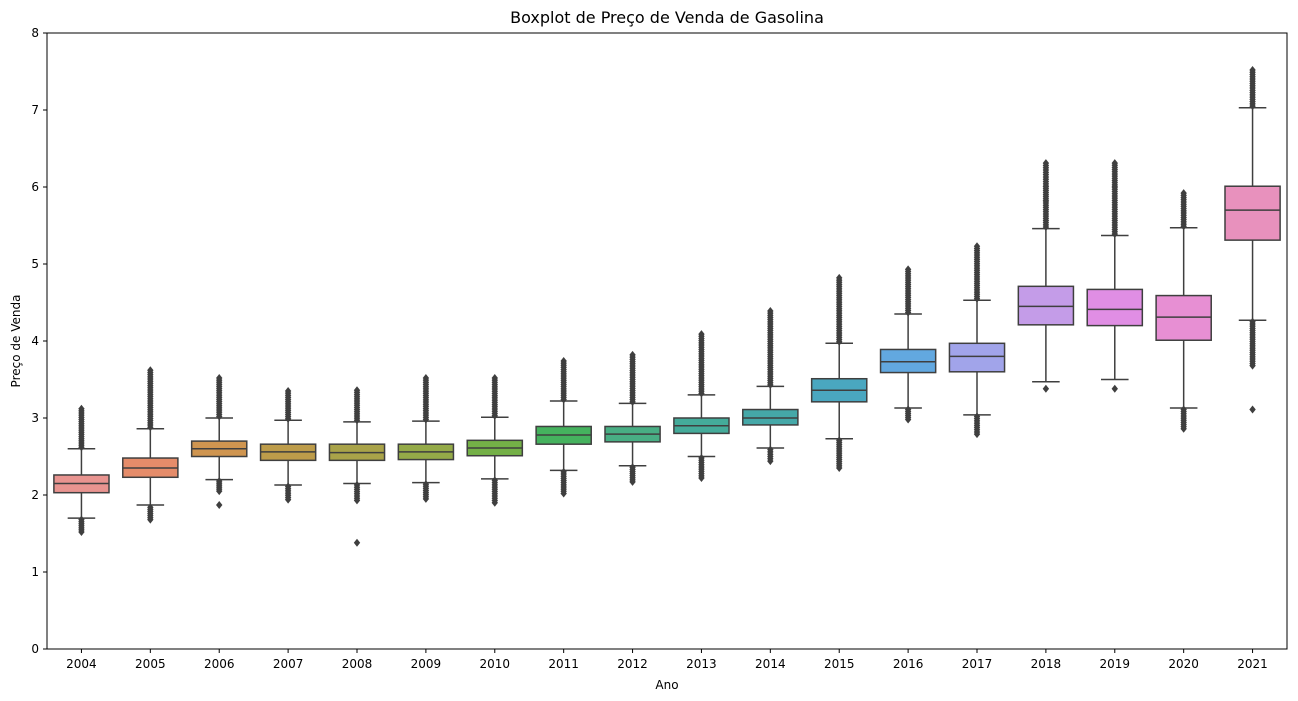 The width and height of the screenshot is (1298, 701). What do you see at coordinates (150, 445) in the screenshot?
I see `box-2005` at bounding box center [150, 445].